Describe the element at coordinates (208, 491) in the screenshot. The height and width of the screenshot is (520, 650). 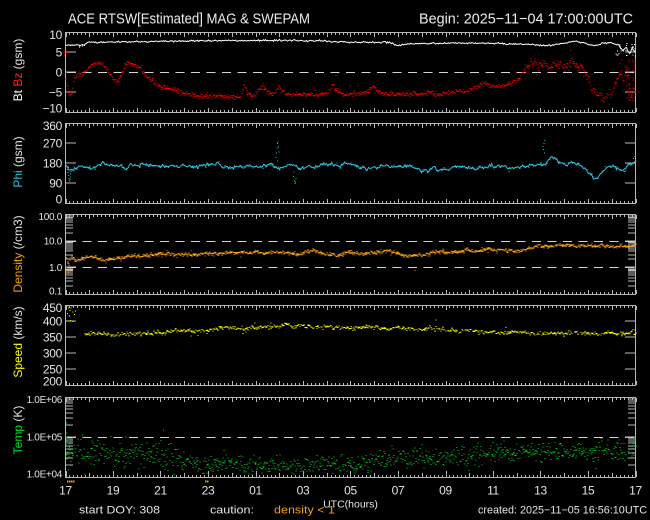
I see `svg-text: 23` at that location.